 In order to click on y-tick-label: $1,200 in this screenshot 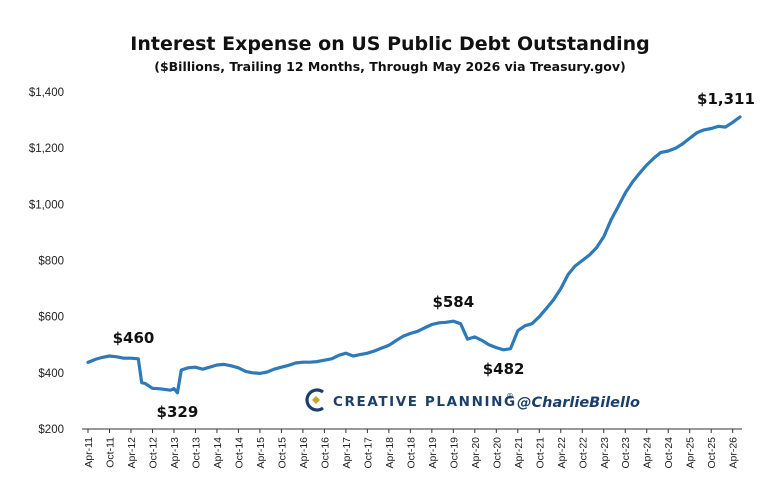, I will do `click(46, 149)`.